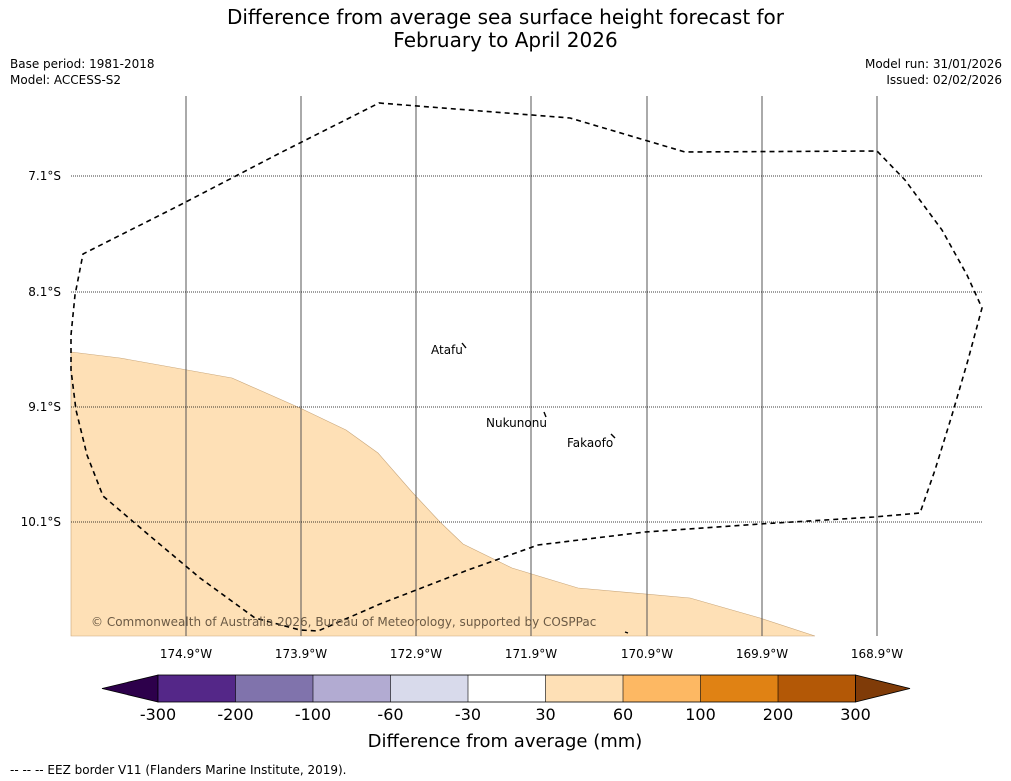  I want to click on colorbar-tick-3: -100, so click(313, 714).